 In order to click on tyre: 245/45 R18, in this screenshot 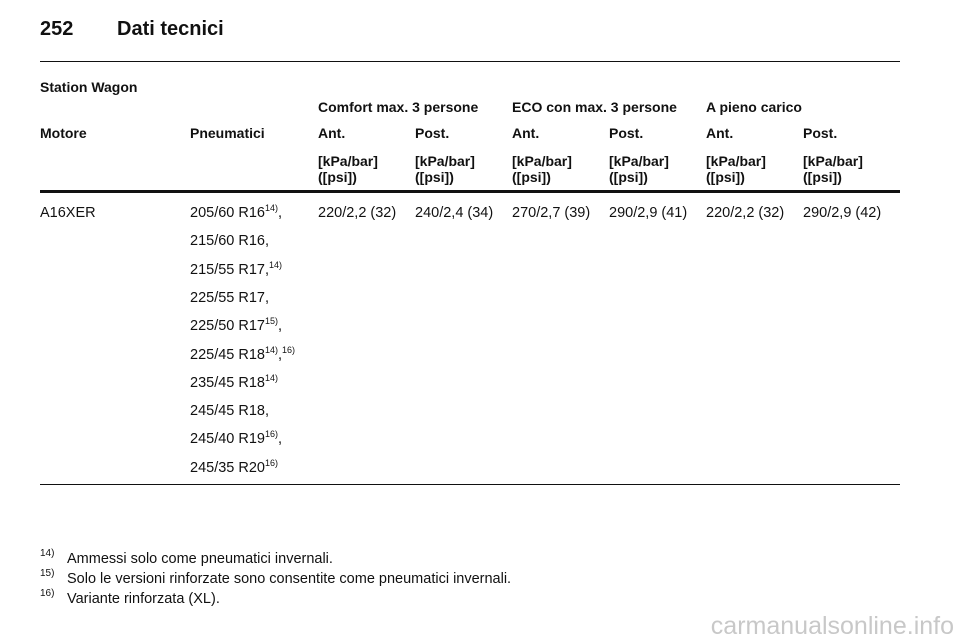, I will do `click(229, 411)`.